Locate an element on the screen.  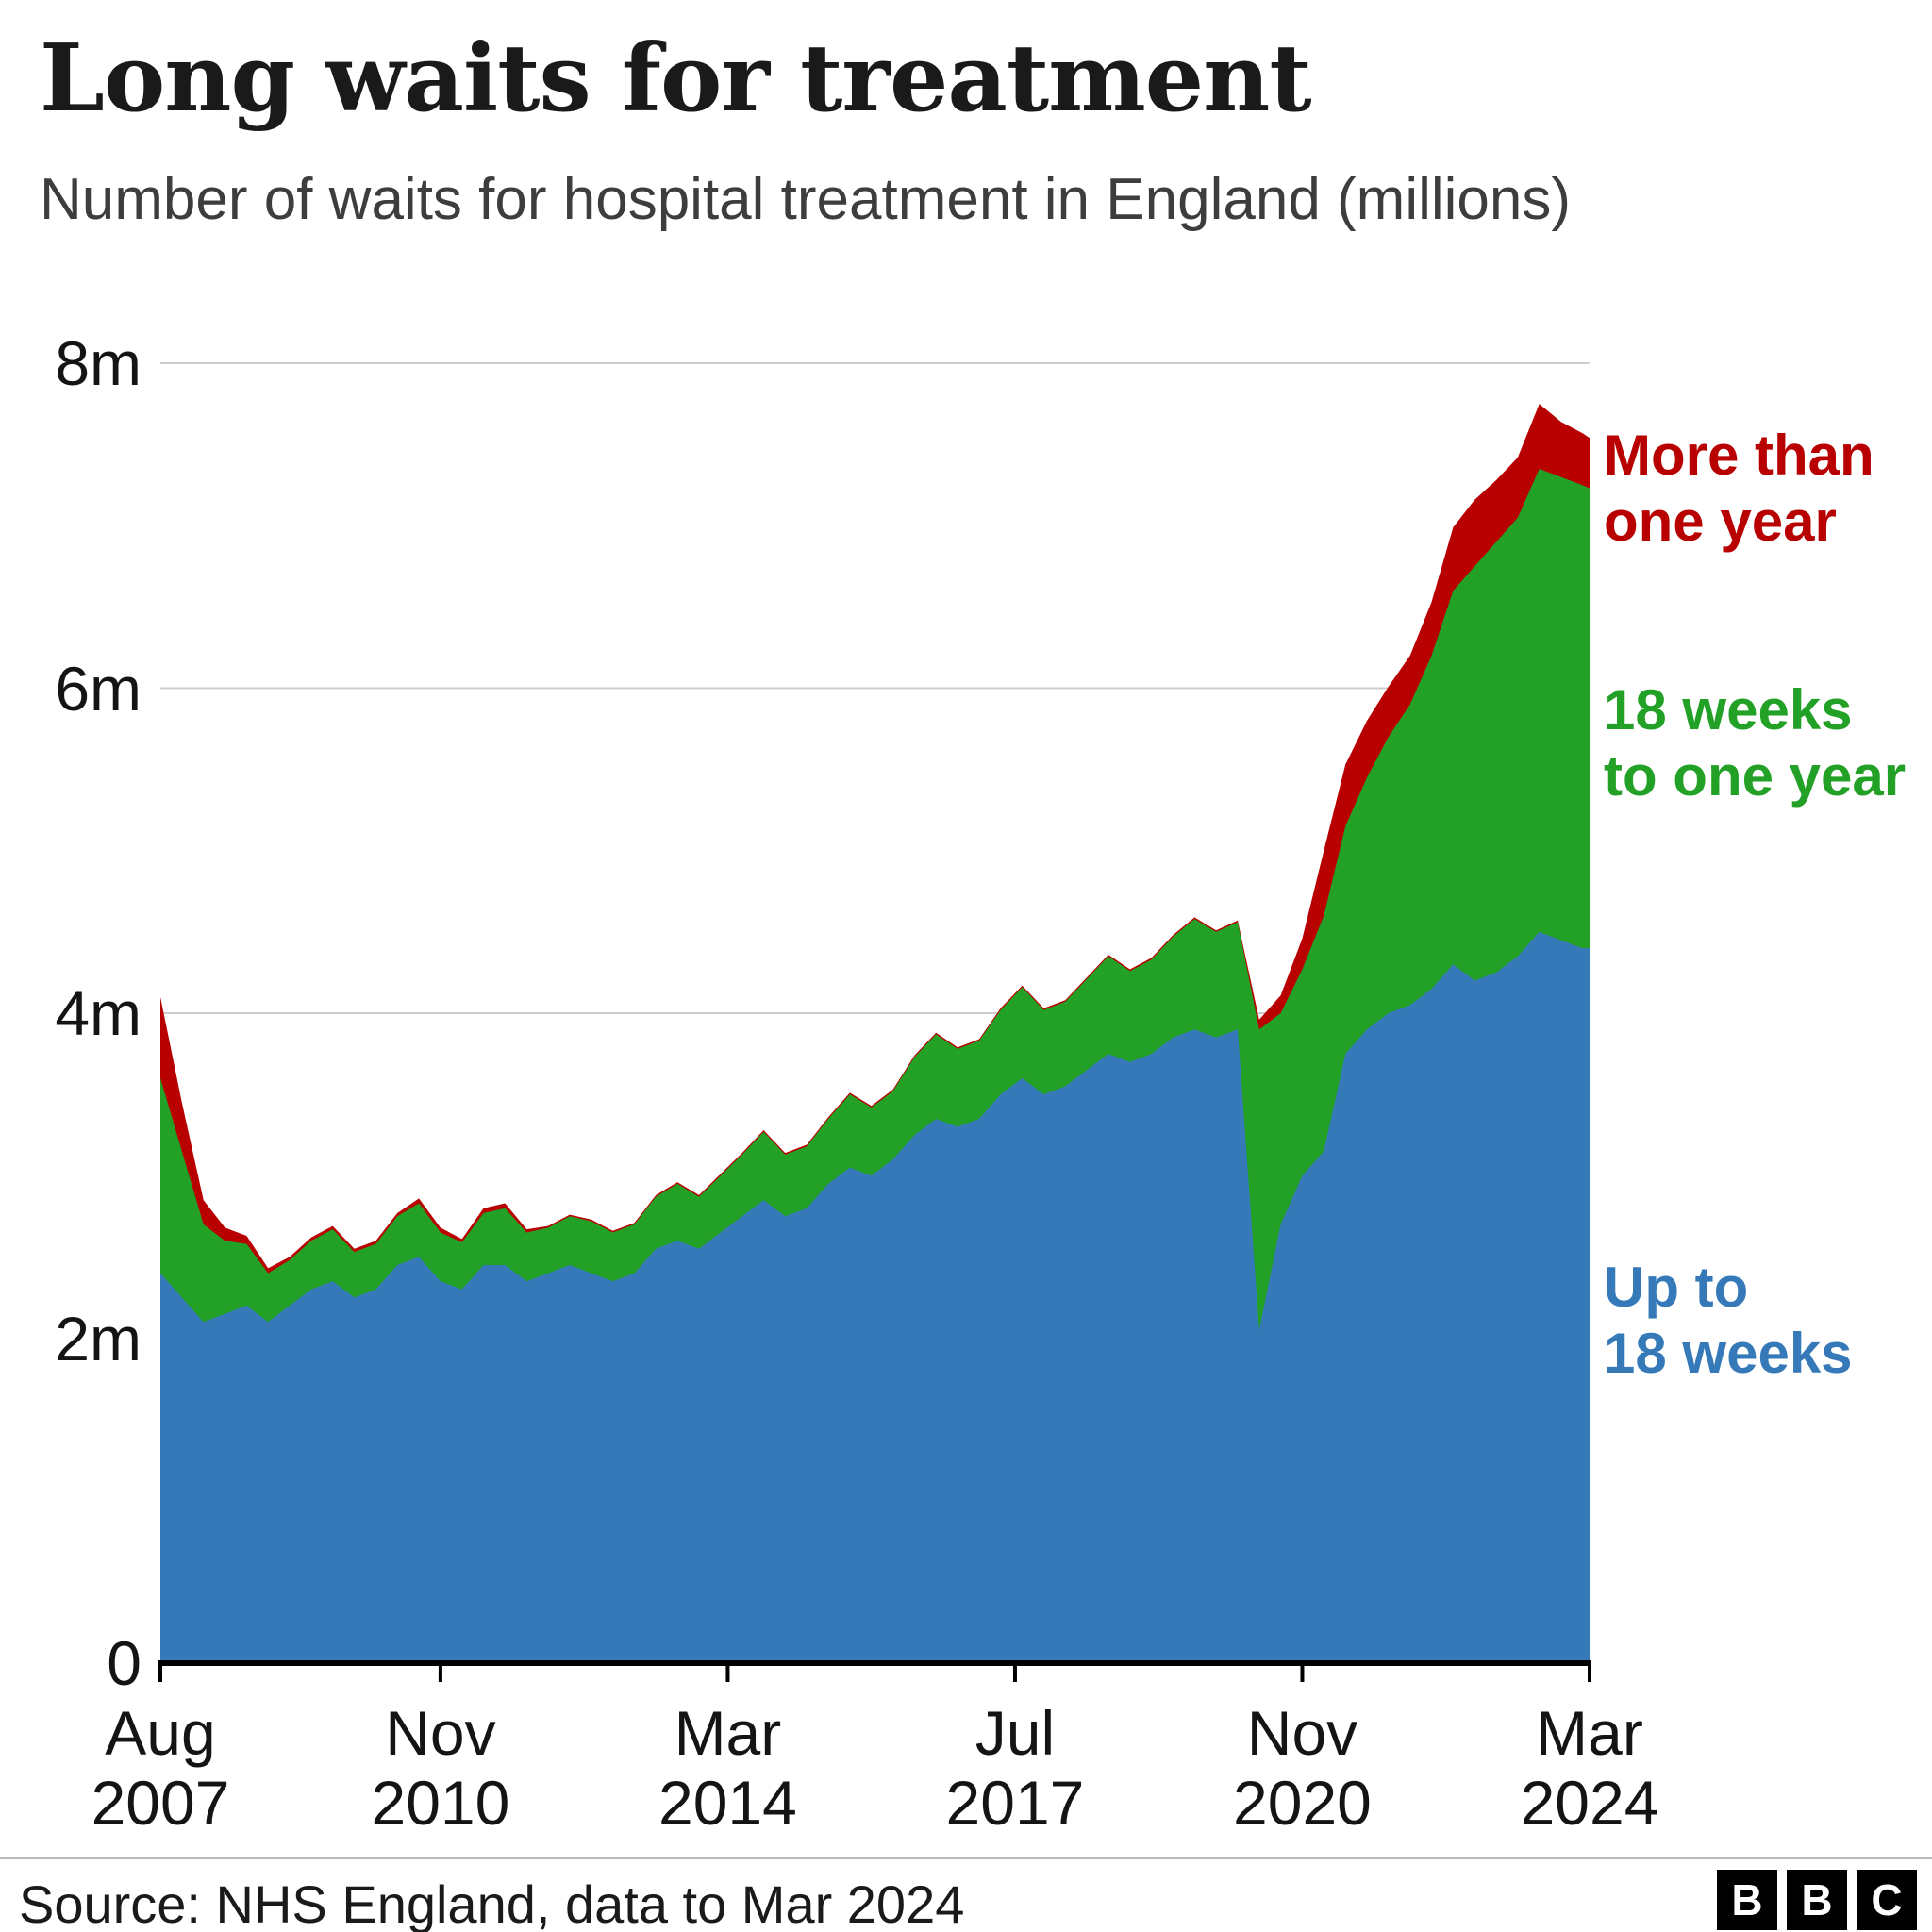
legend-label-line: More than is located at coordinates (1739, 456).